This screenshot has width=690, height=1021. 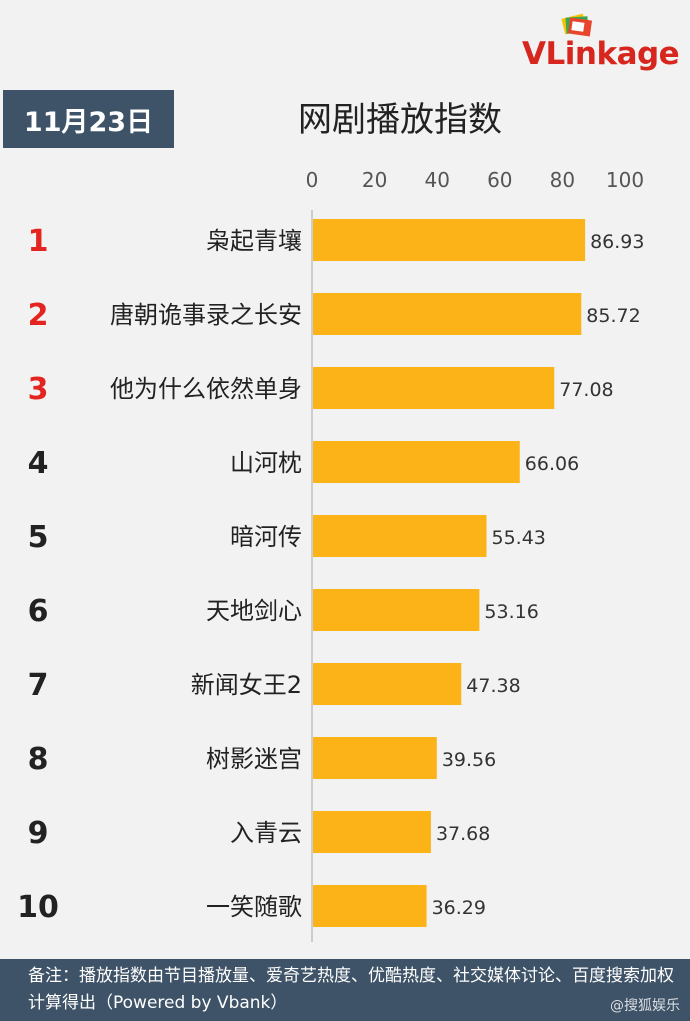 I want to click on date-badge: 11月23日, so click(x=88, y=119).